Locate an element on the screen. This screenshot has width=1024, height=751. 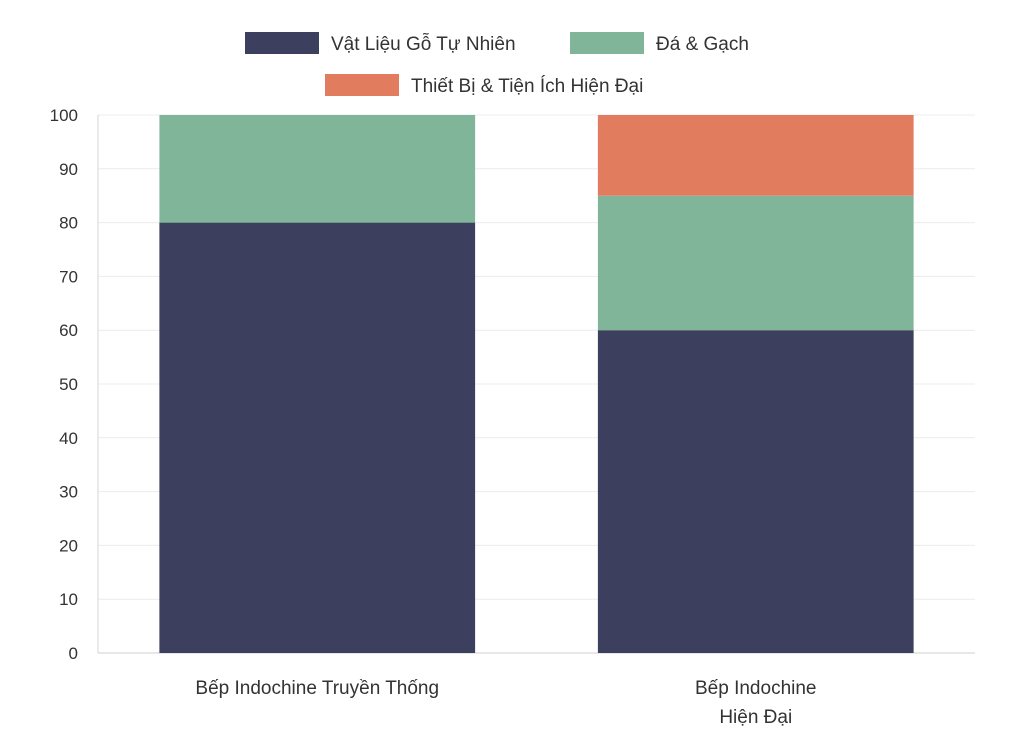
y-tick-label: 30 is located at coordinates (68, 492).